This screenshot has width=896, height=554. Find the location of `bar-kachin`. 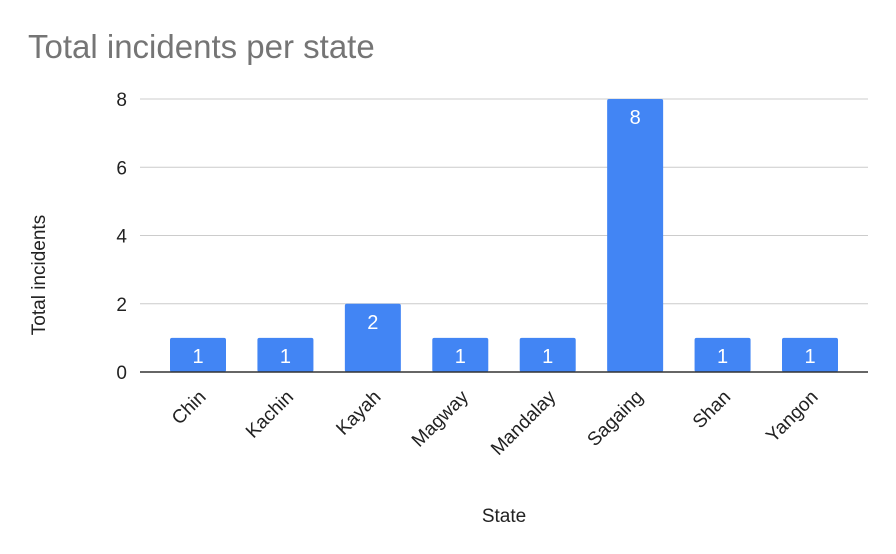

bar-kachin is located at coordinates (285, 354).